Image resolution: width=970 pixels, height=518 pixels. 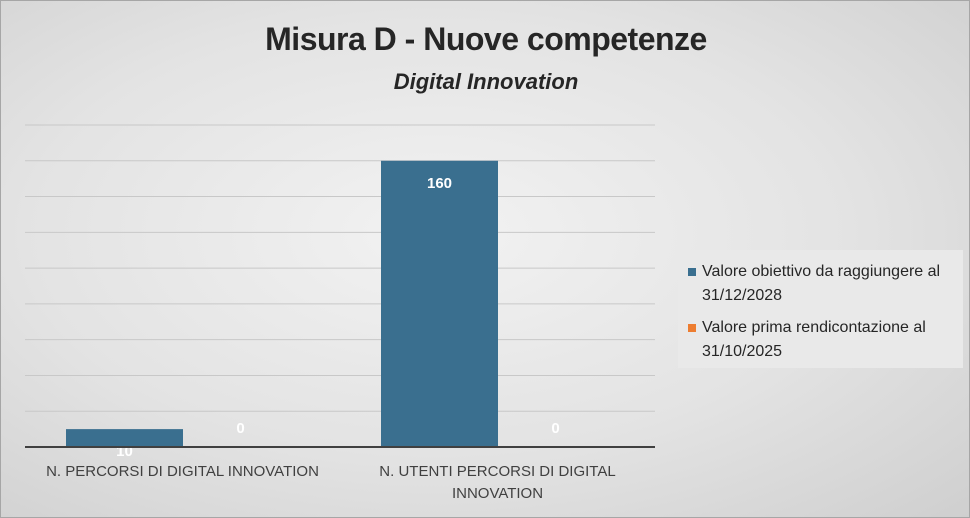 I want to click on legend-label-reporting-line1: Valore prima rendicontazione al, so click(x=814, y=327).